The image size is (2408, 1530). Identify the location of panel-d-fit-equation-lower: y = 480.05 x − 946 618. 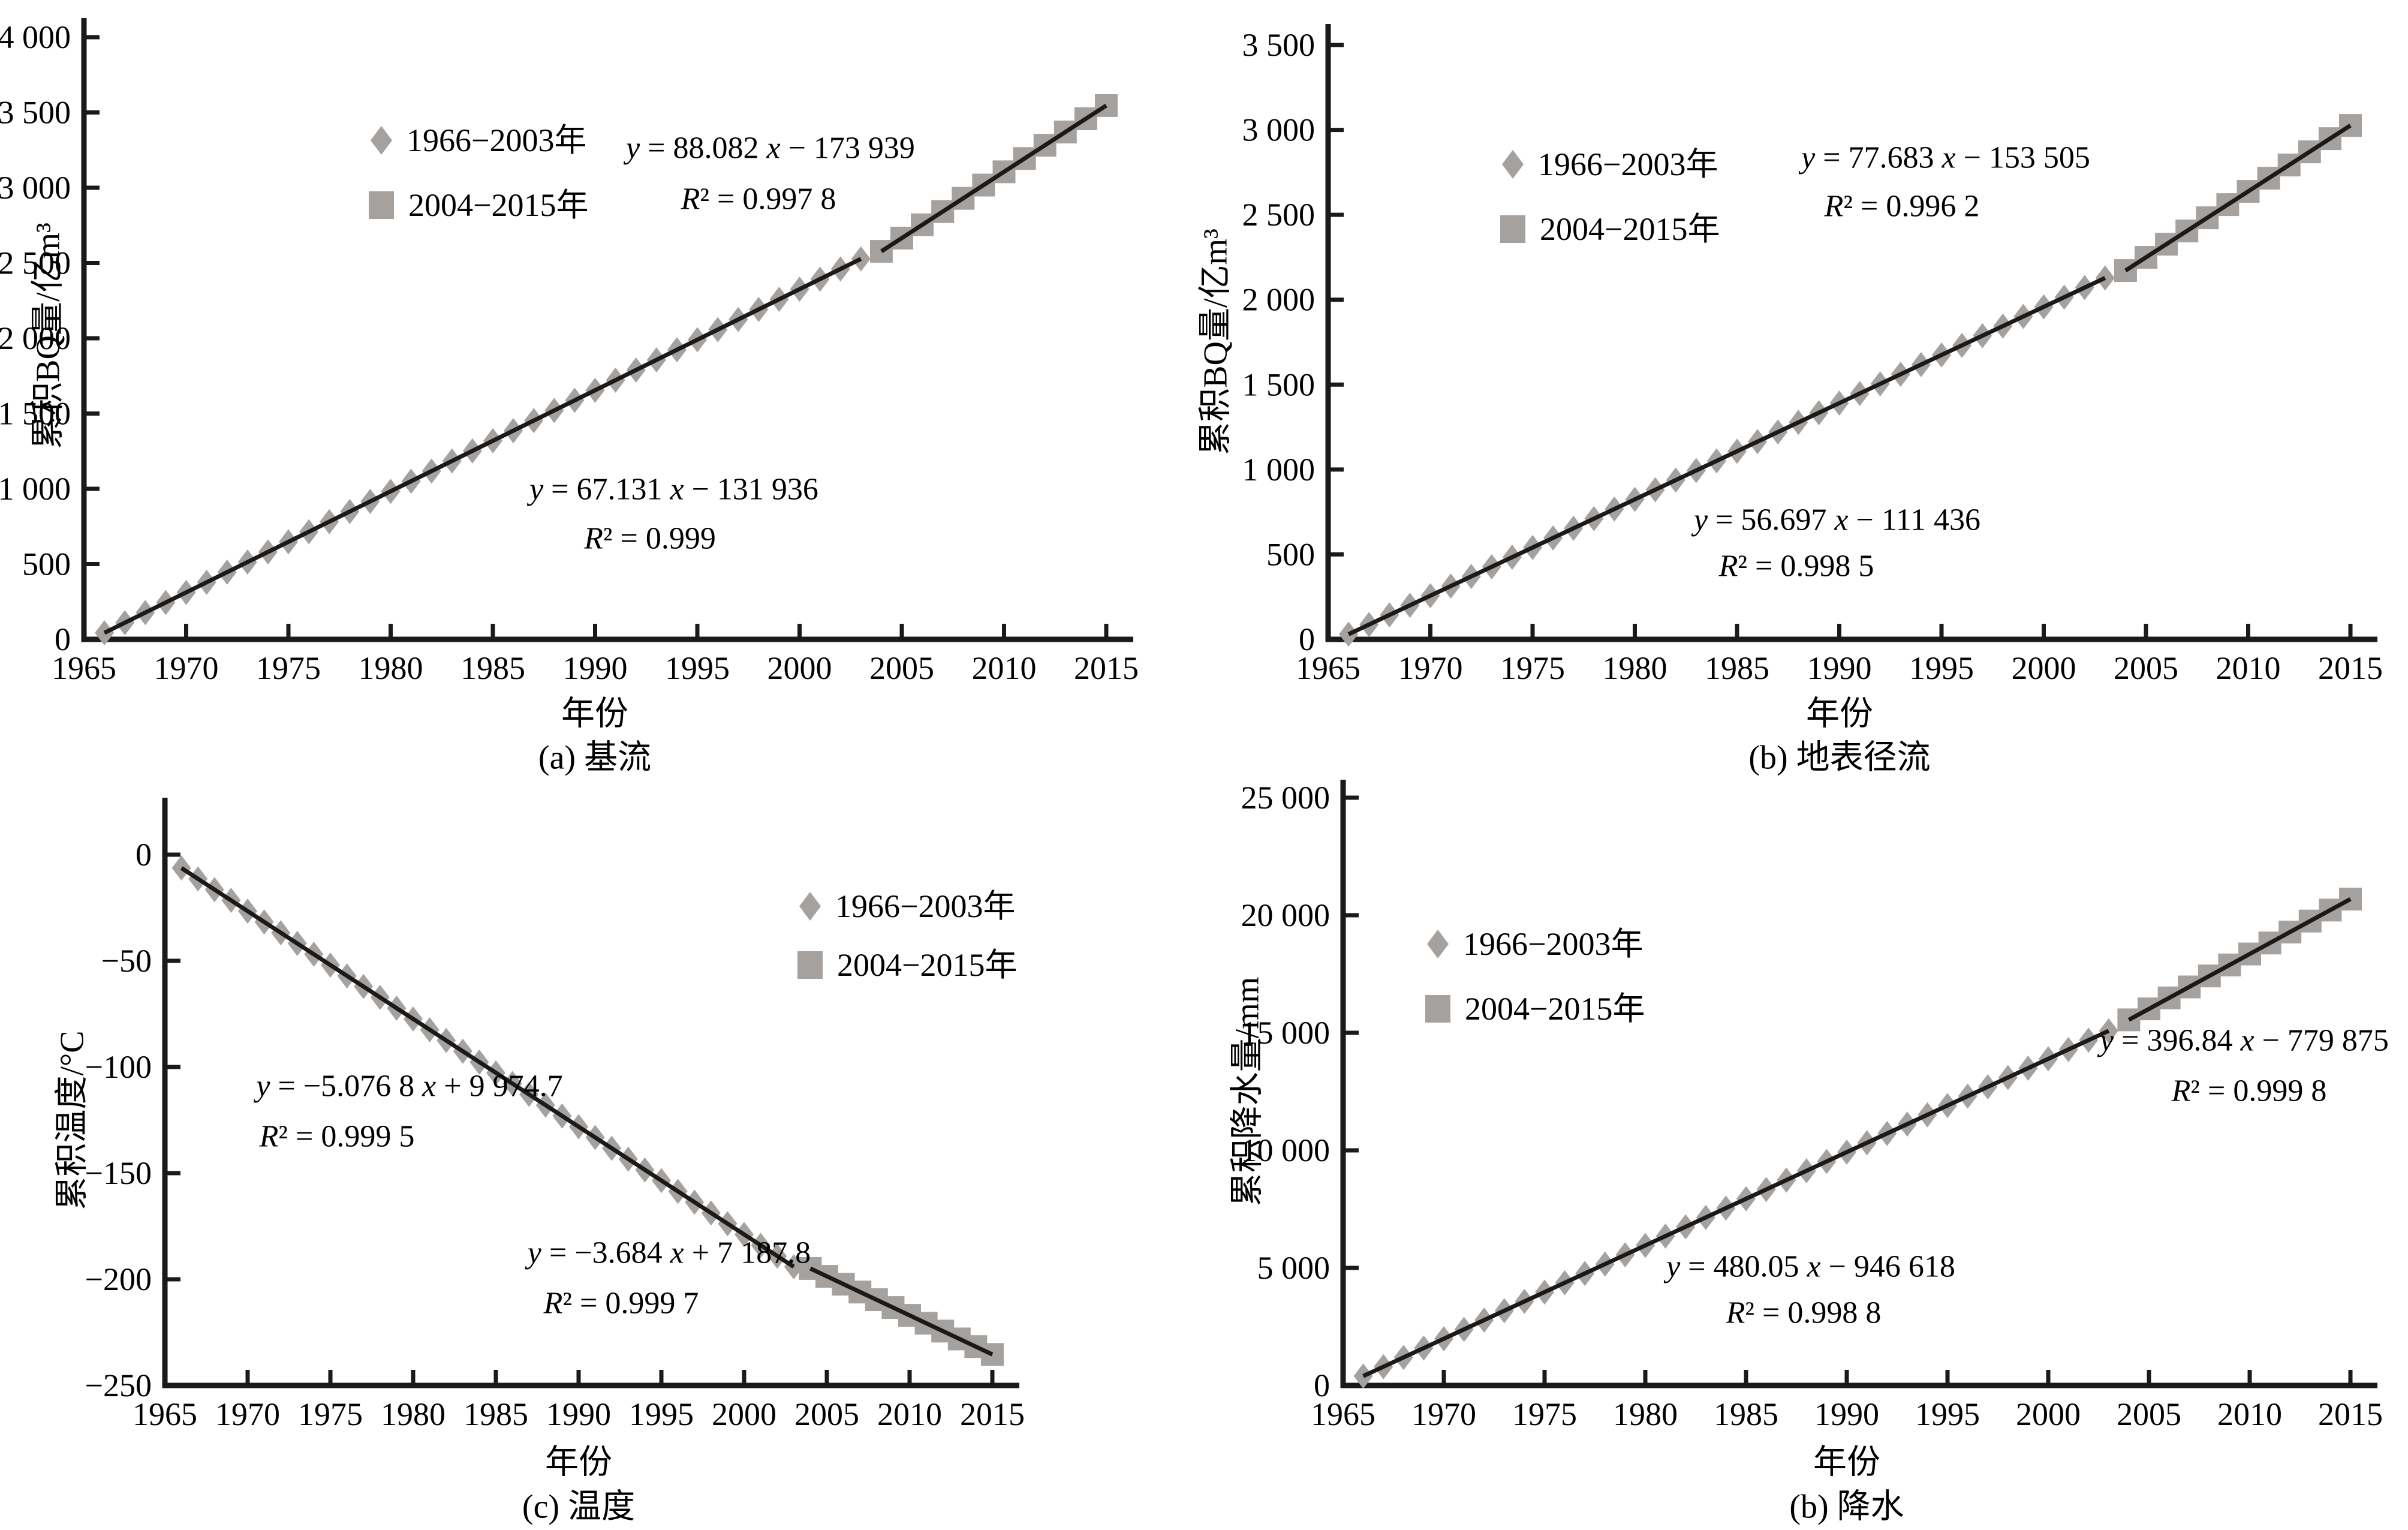
(1810, 1266).